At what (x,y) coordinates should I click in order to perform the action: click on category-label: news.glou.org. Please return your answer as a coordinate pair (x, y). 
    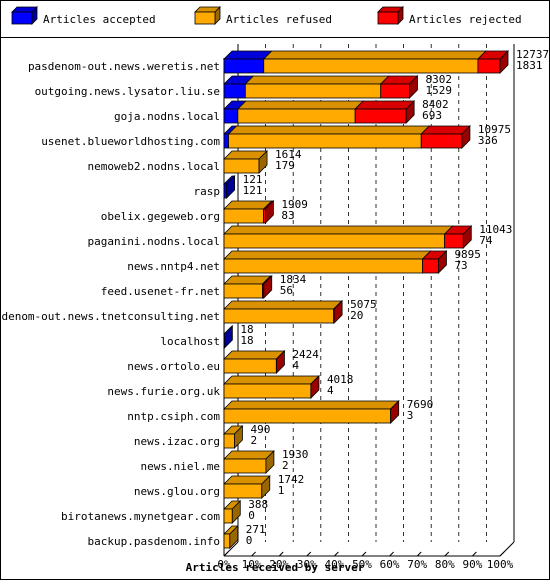
    Looking at the image, I should click on (177, 491).